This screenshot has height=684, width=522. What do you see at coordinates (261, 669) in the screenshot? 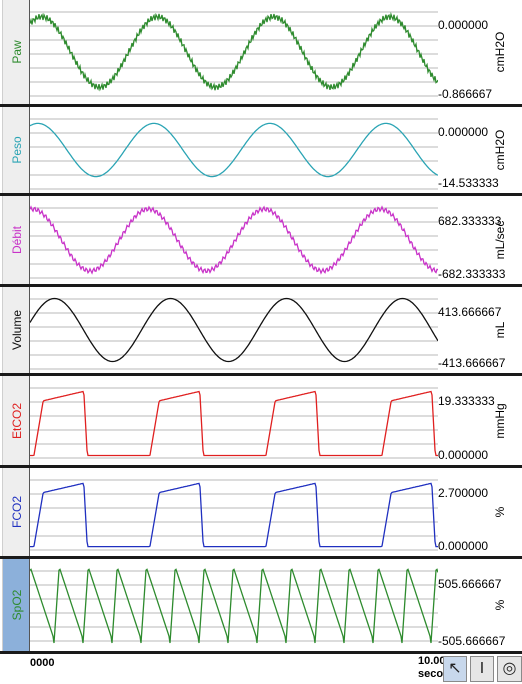
I see `time-axis-bar: 0000 10.00 seco ↖ I ◎` at bounding box center [261, 669].